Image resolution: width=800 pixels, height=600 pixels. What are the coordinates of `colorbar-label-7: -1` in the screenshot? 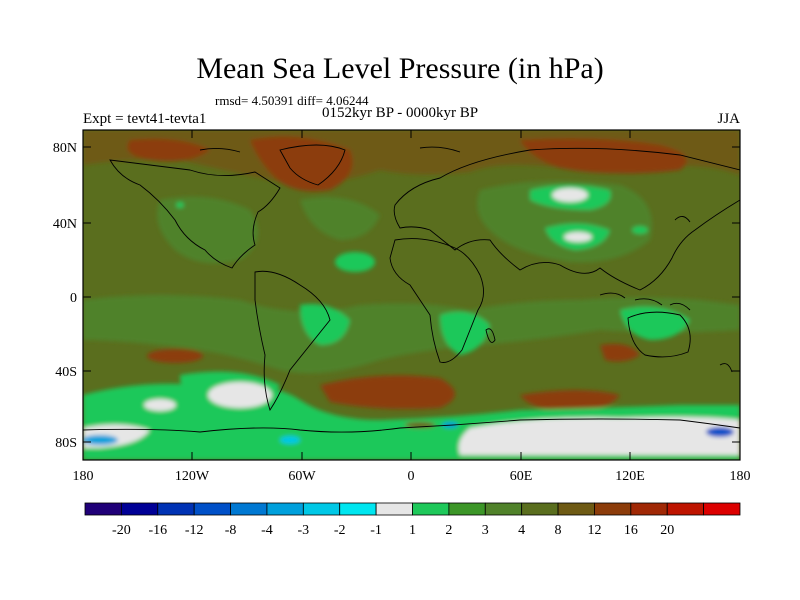 It's located at (376, 530).